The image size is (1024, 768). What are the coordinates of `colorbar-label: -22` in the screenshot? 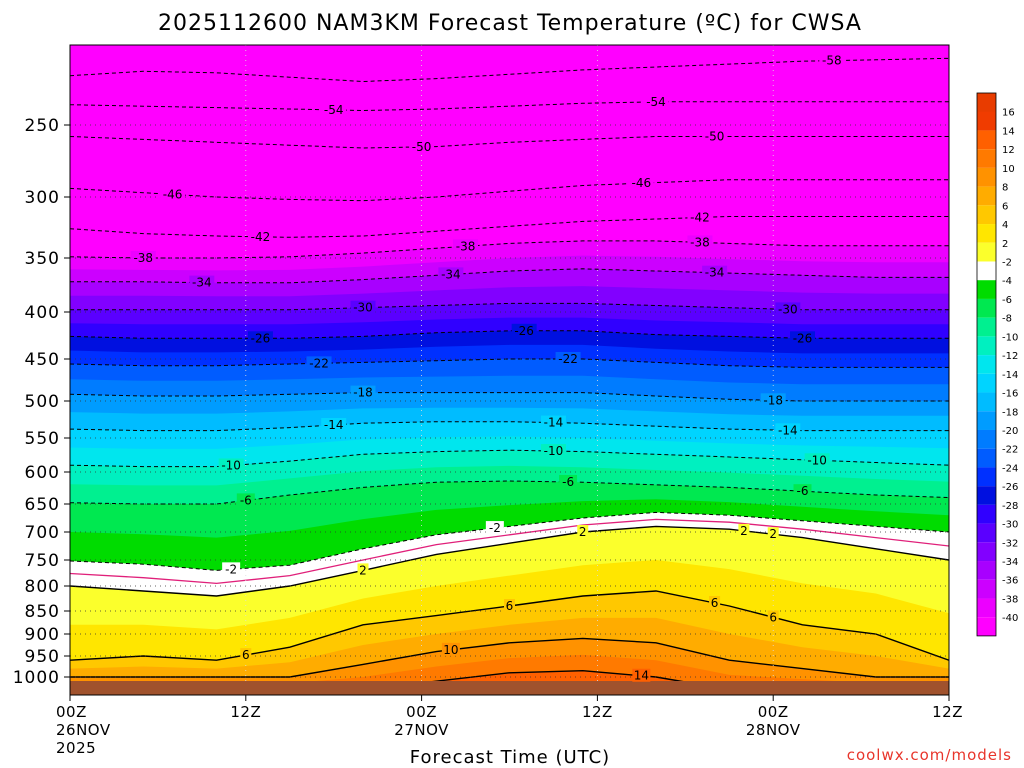 It's located at (1010, 450).